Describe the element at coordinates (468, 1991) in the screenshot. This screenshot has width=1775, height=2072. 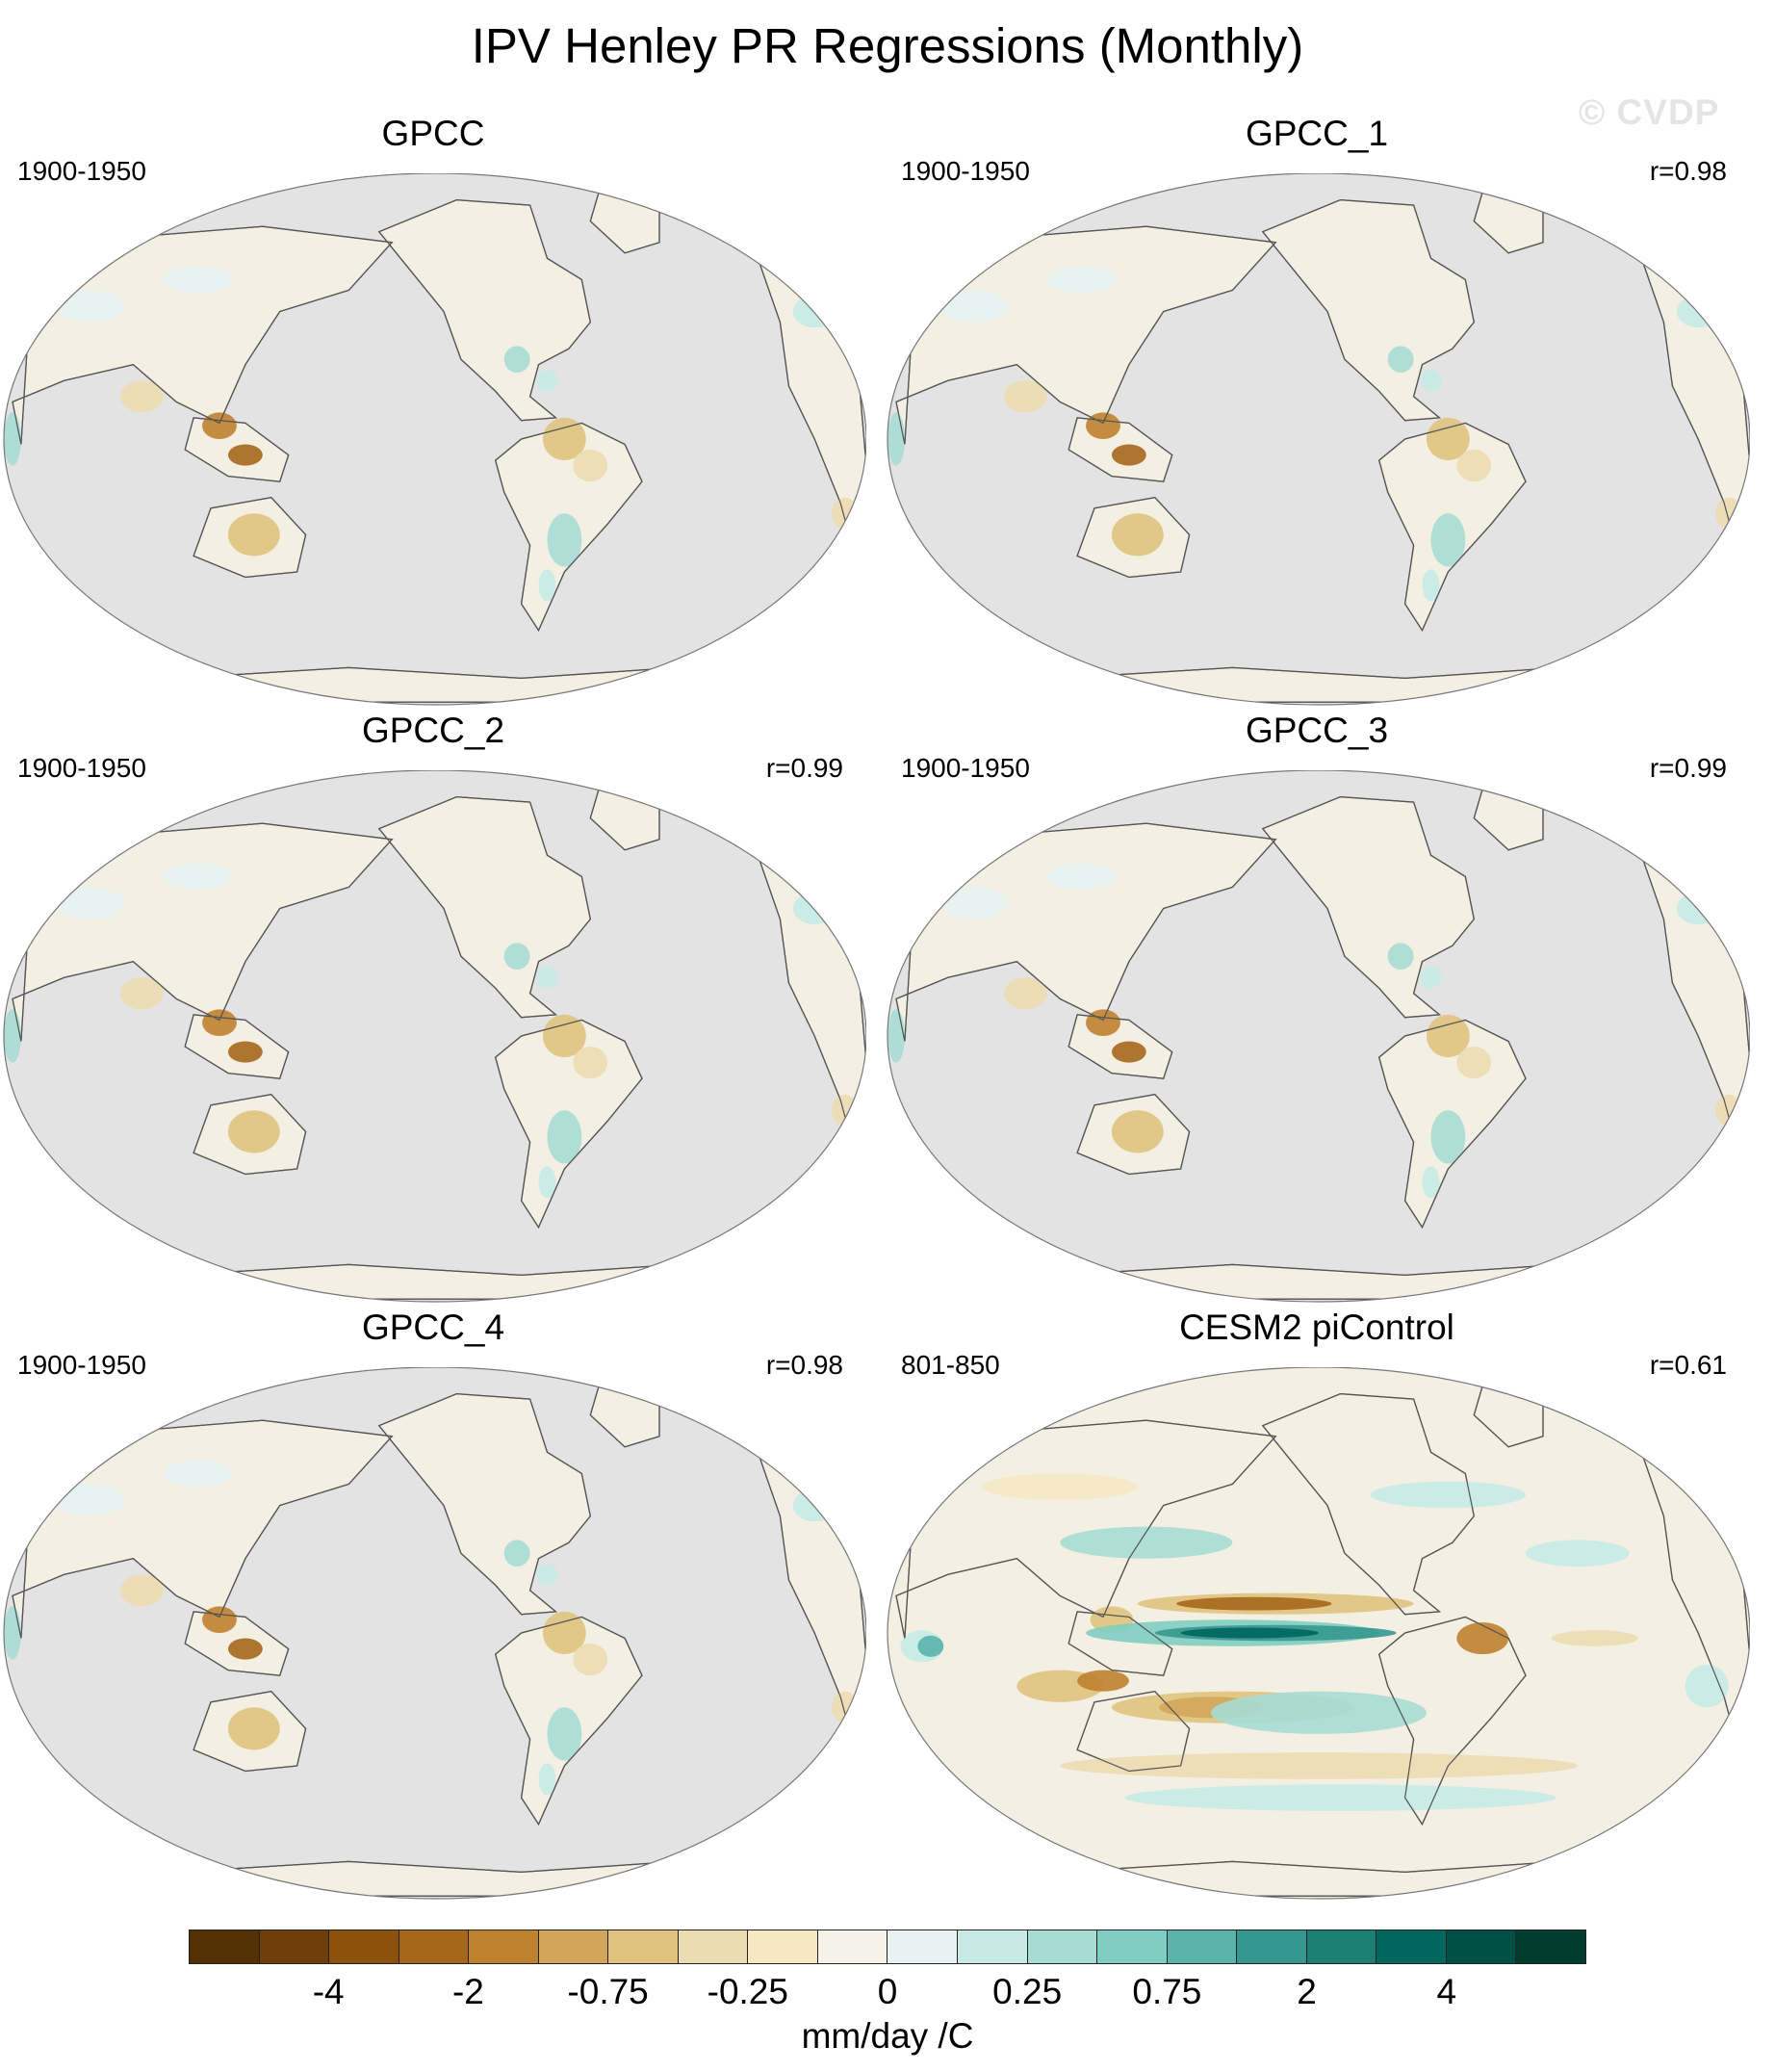
I see `colorbar-tick-label: -2` at that location.